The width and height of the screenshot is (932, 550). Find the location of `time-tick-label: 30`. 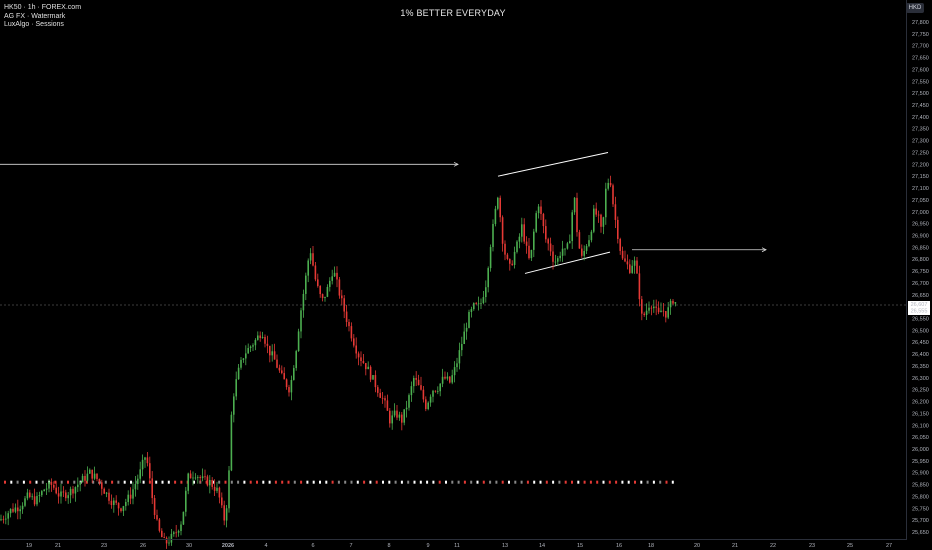

time-tick-label: 30 is located at coordinates (189, 546).